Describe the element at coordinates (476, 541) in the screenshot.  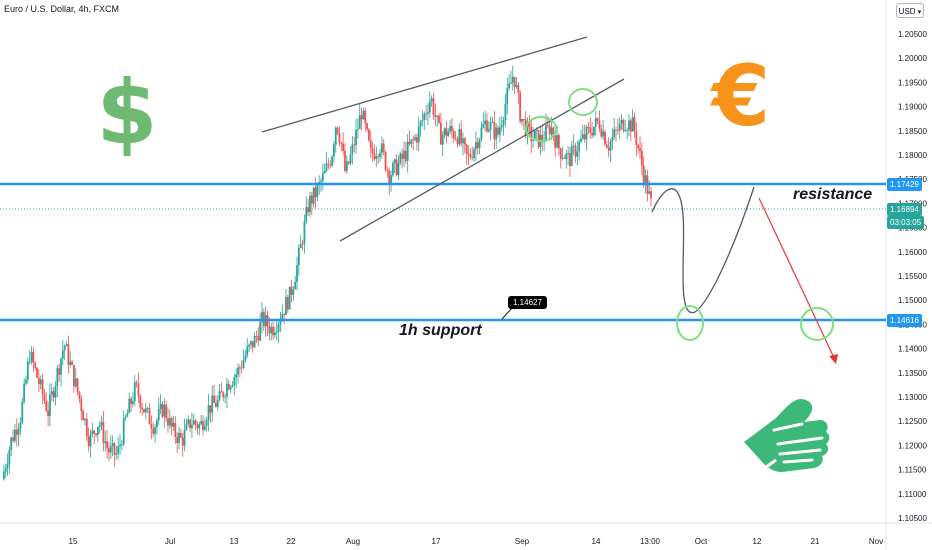
I see `time-axis: 15 Jul 13 22 Aug 17 Sep 14 13:00 Oct 12 21 Nov` at that location.